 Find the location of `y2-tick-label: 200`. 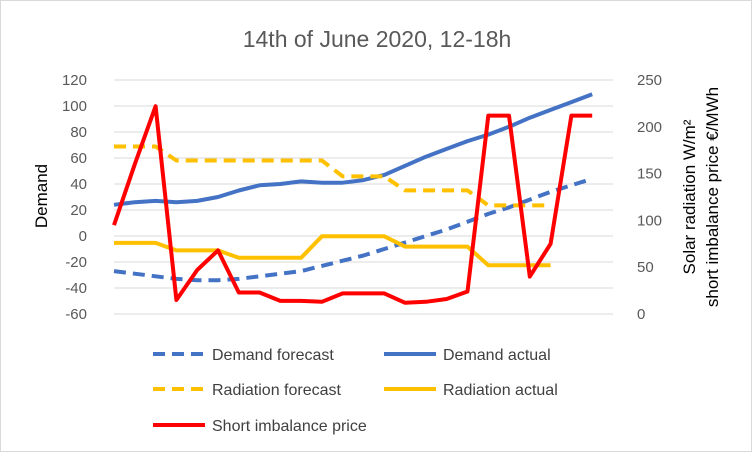

y2-tick-label: 200 is located at coordinates (649, 127).